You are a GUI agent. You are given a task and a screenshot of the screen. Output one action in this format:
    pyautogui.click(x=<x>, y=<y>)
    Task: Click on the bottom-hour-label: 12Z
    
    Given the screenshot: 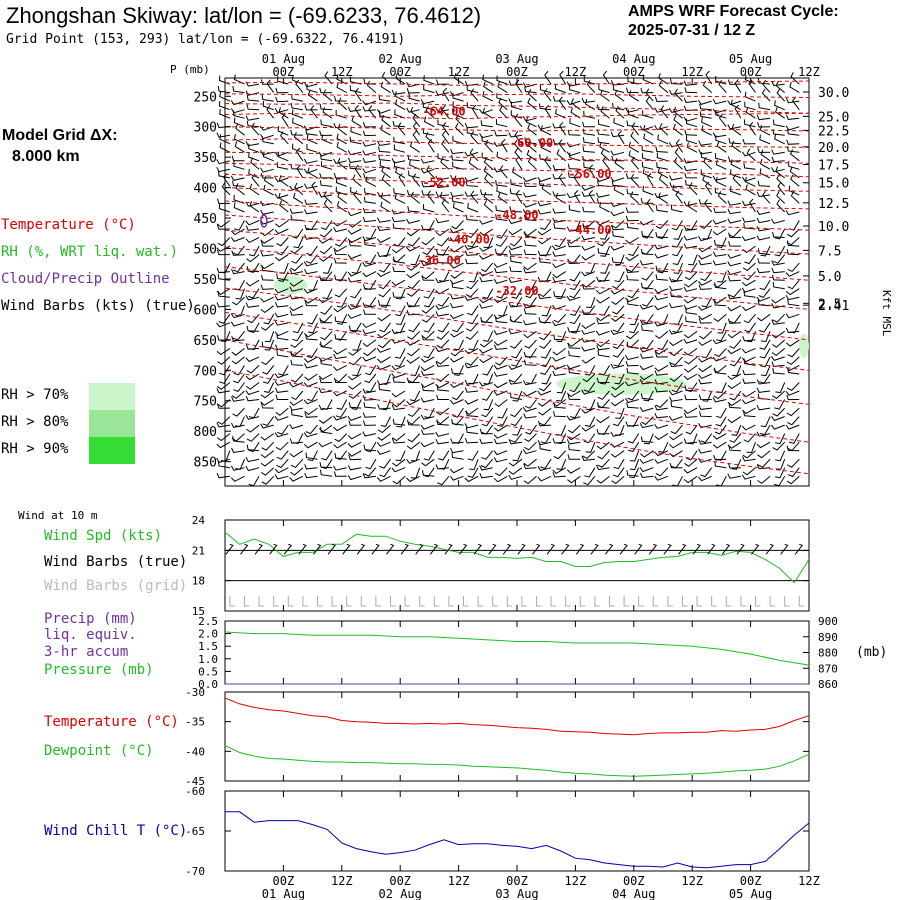 What is the action you would take?
    pyautogui.click(x=692, y=881)
    